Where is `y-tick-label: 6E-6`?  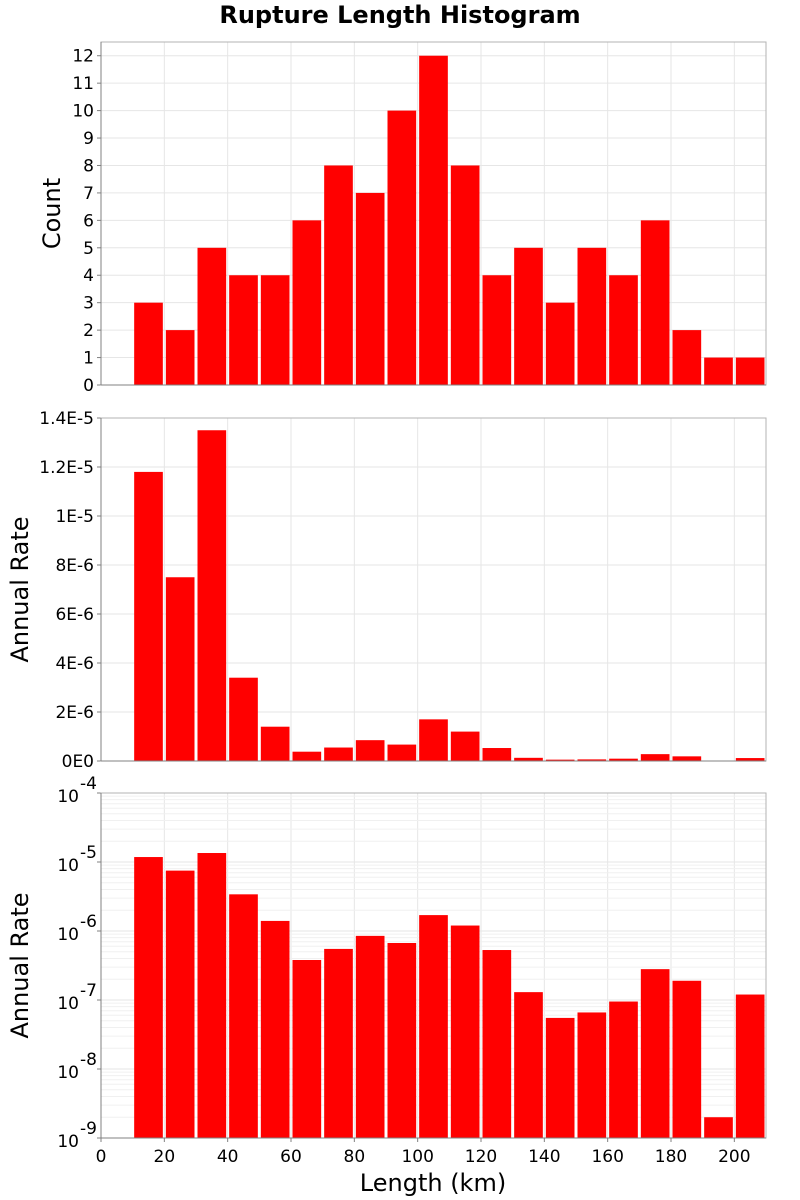
y-tick-label: 6E-6 is located at coordinates (74, 615).